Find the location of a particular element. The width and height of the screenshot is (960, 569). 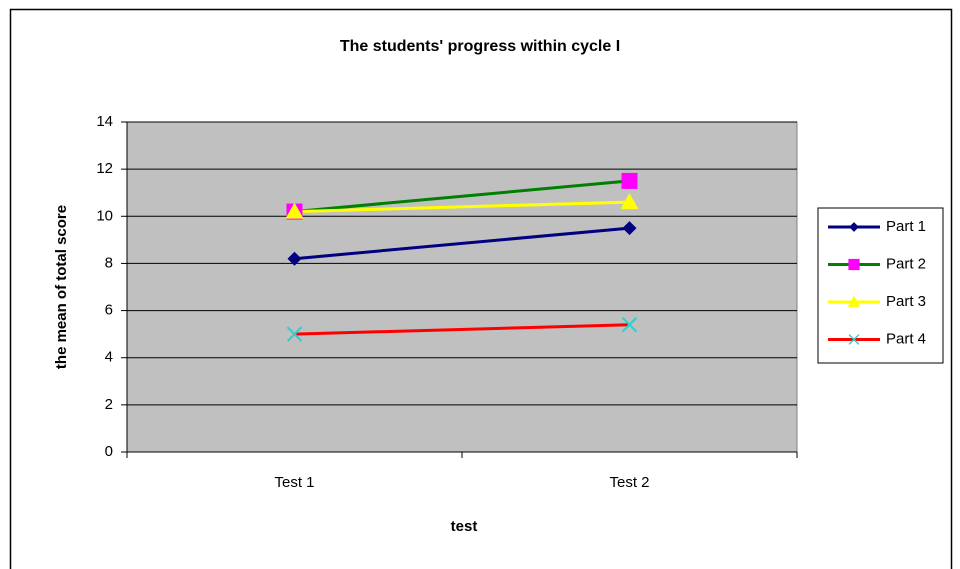

y-tick-label: 12 is located at coordinates (104, 168).